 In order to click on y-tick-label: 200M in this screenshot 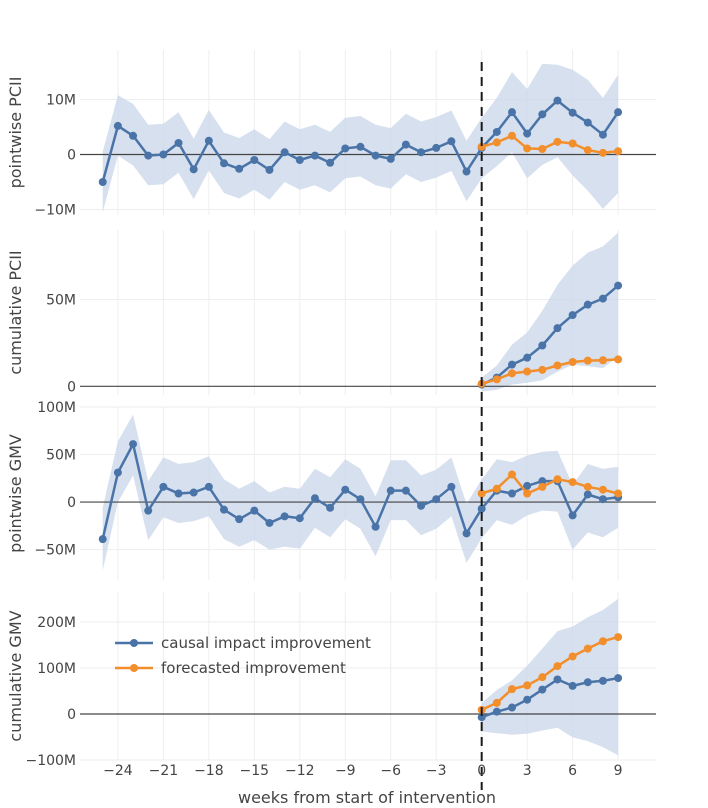, I will do `click(56, 623)`.